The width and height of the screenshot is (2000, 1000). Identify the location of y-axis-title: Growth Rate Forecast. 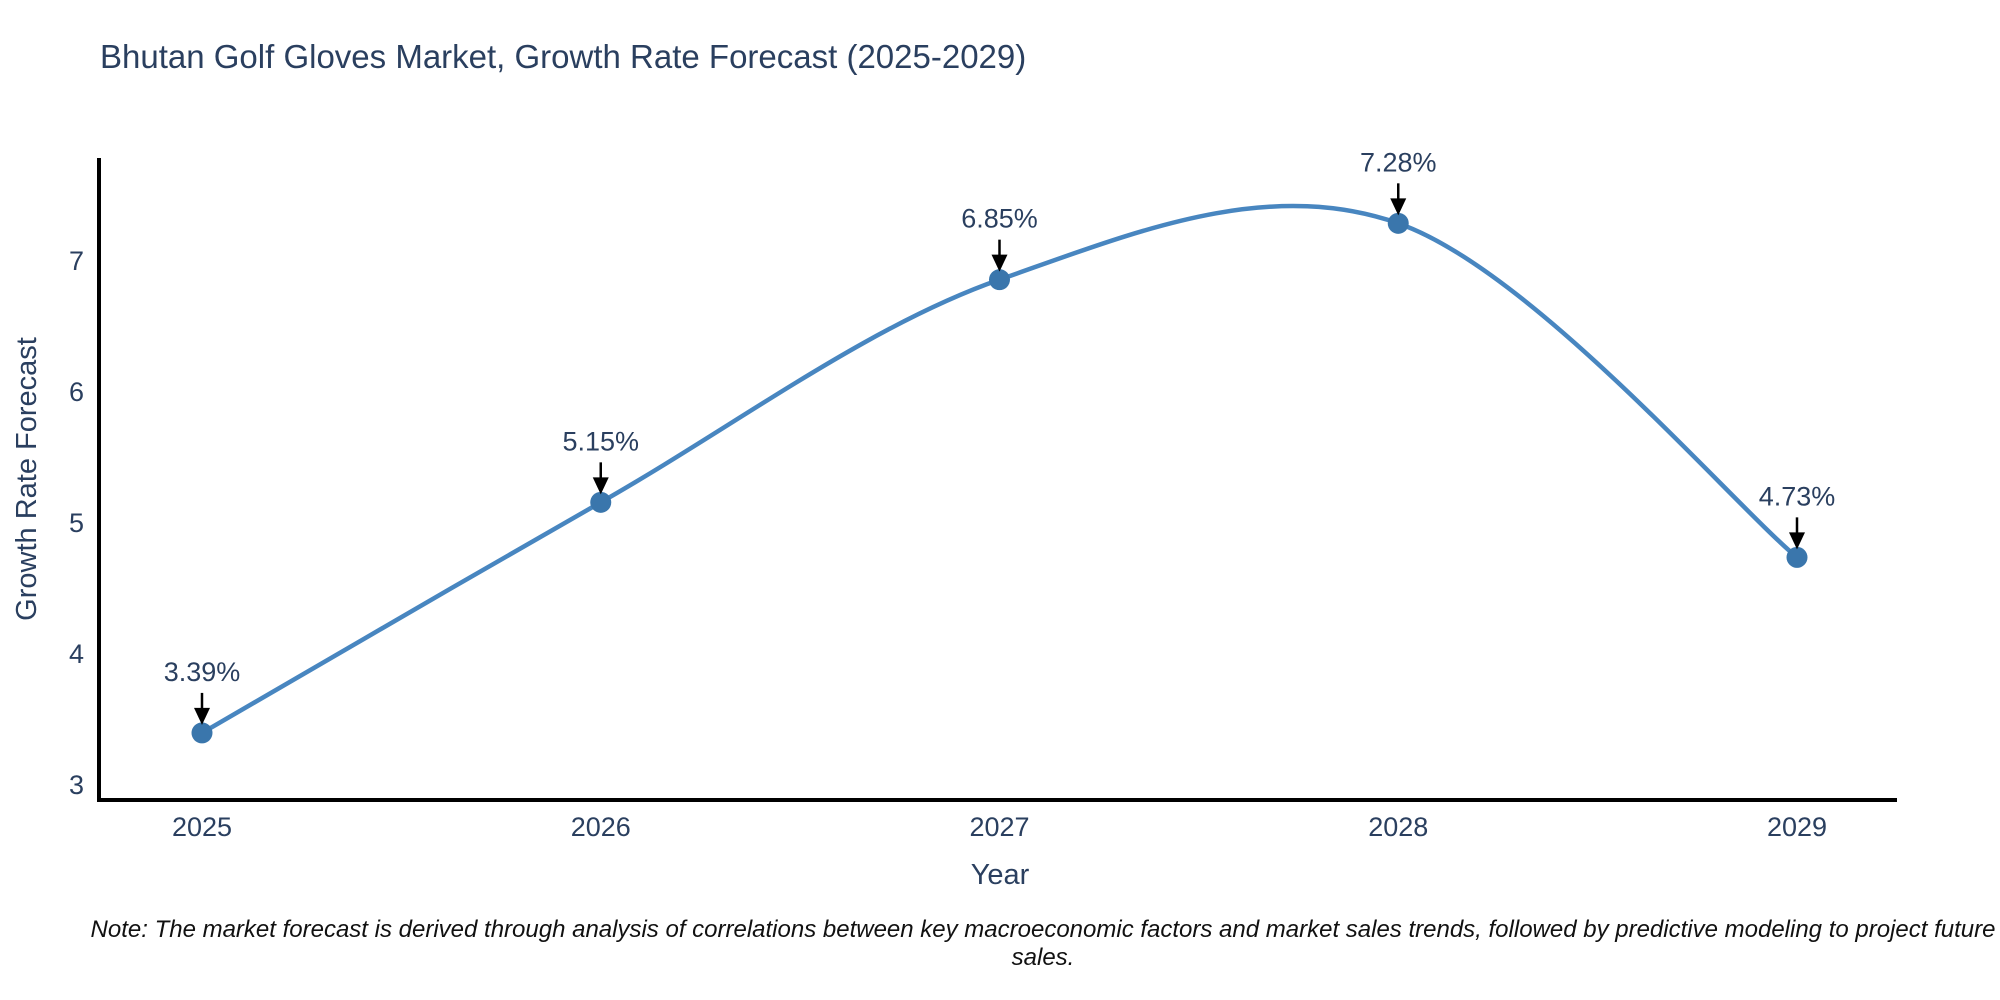
(27, 479).